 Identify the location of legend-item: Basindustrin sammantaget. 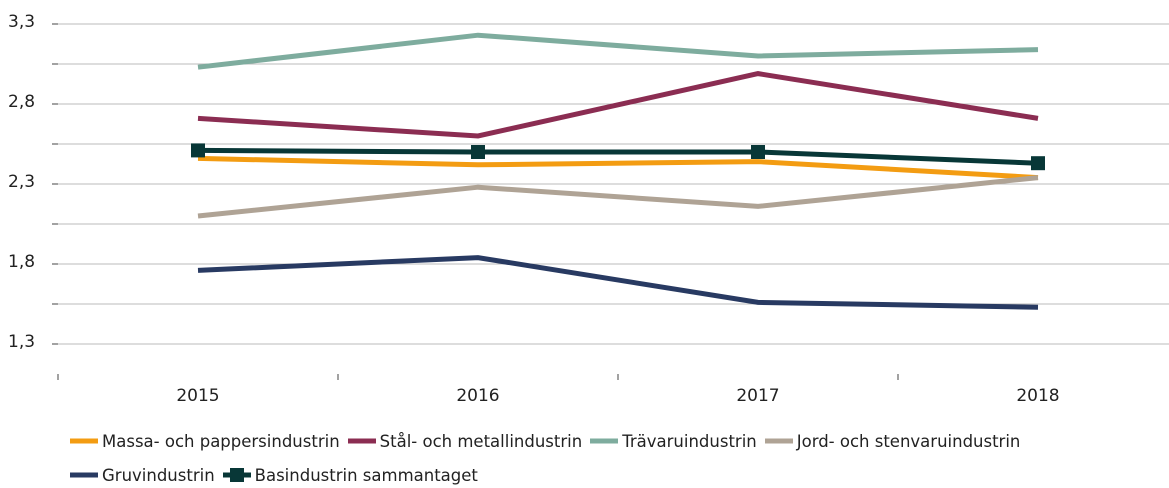
(350, 475).